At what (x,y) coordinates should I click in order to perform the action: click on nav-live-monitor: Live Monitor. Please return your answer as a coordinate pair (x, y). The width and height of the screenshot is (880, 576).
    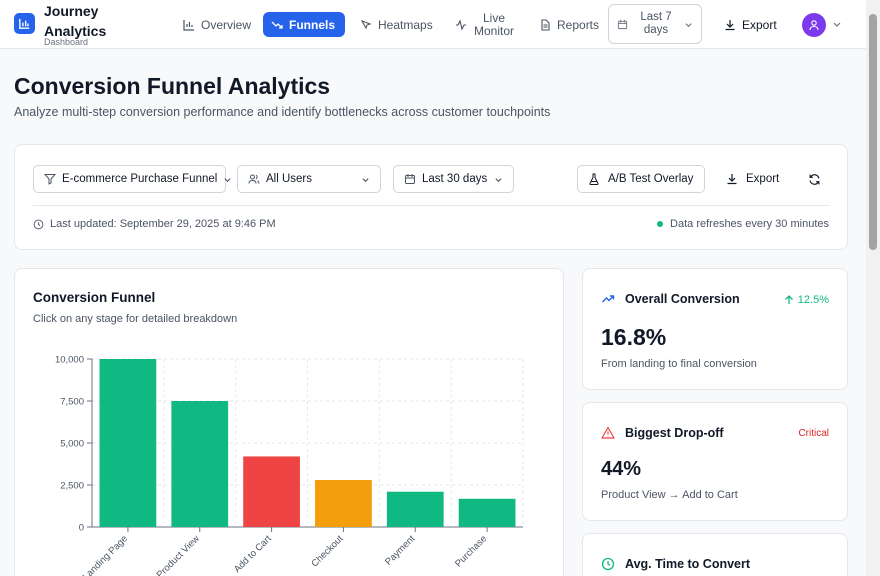
    Looking at the image, I should click on (485, 25).